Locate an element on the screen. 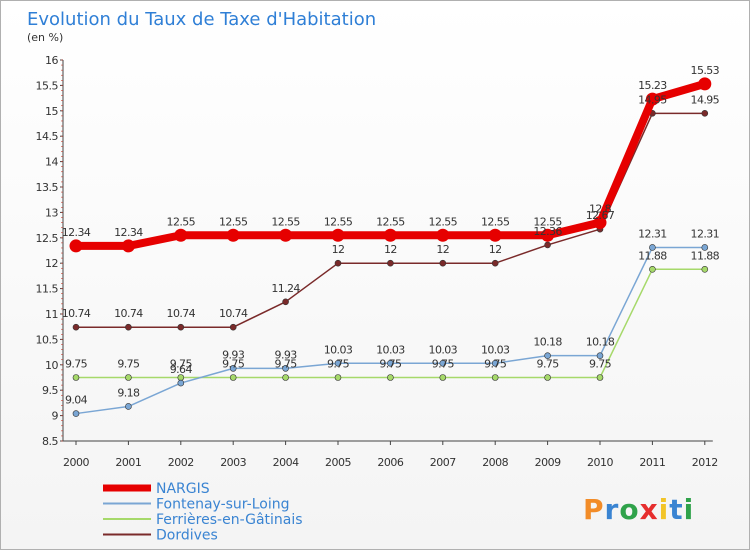  x-tick-label: 2002 is located at coordinates (181, 462).